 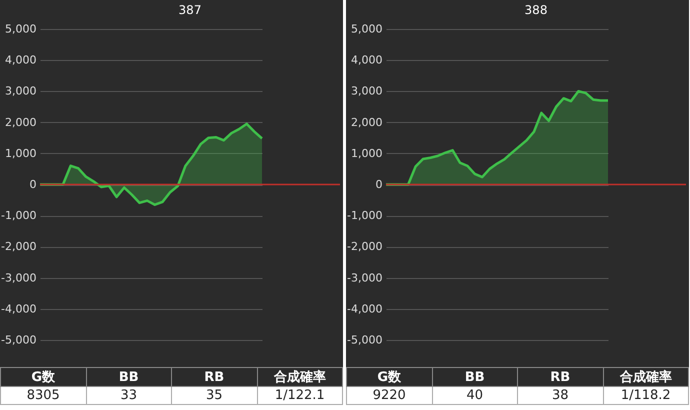 I want to click on text: 1/122.1, so click(x=299, y=395).